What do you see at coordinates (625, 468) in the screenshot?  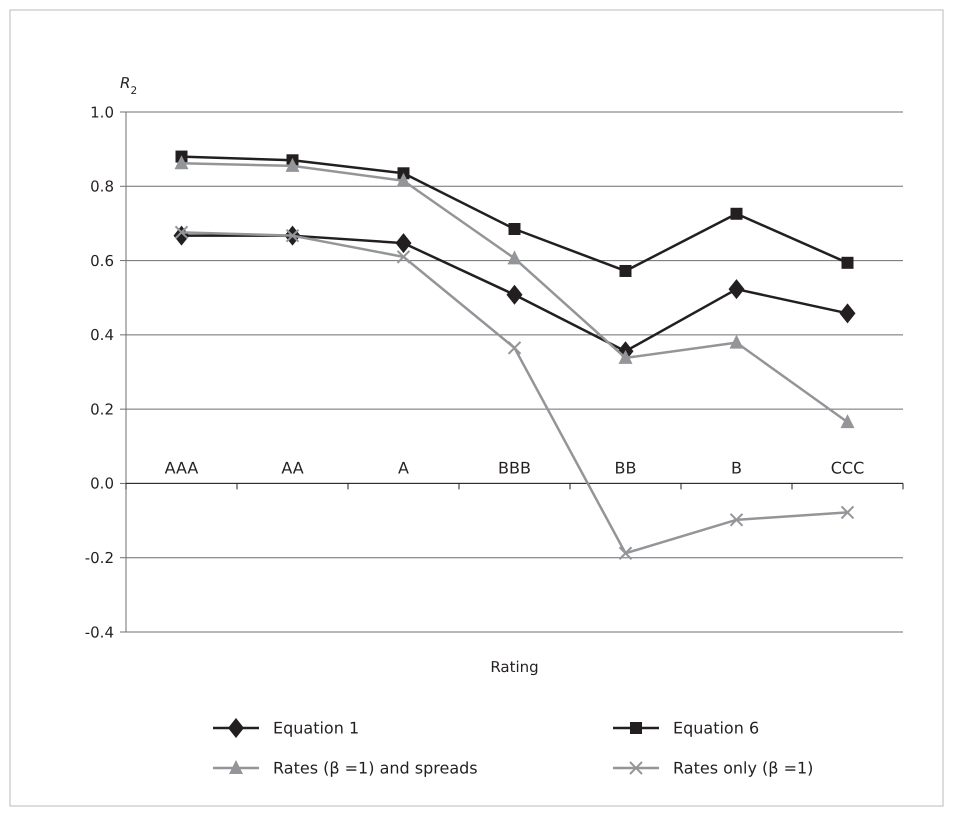 I see `x-tick-label: BB` at bounding box center [625, 468].